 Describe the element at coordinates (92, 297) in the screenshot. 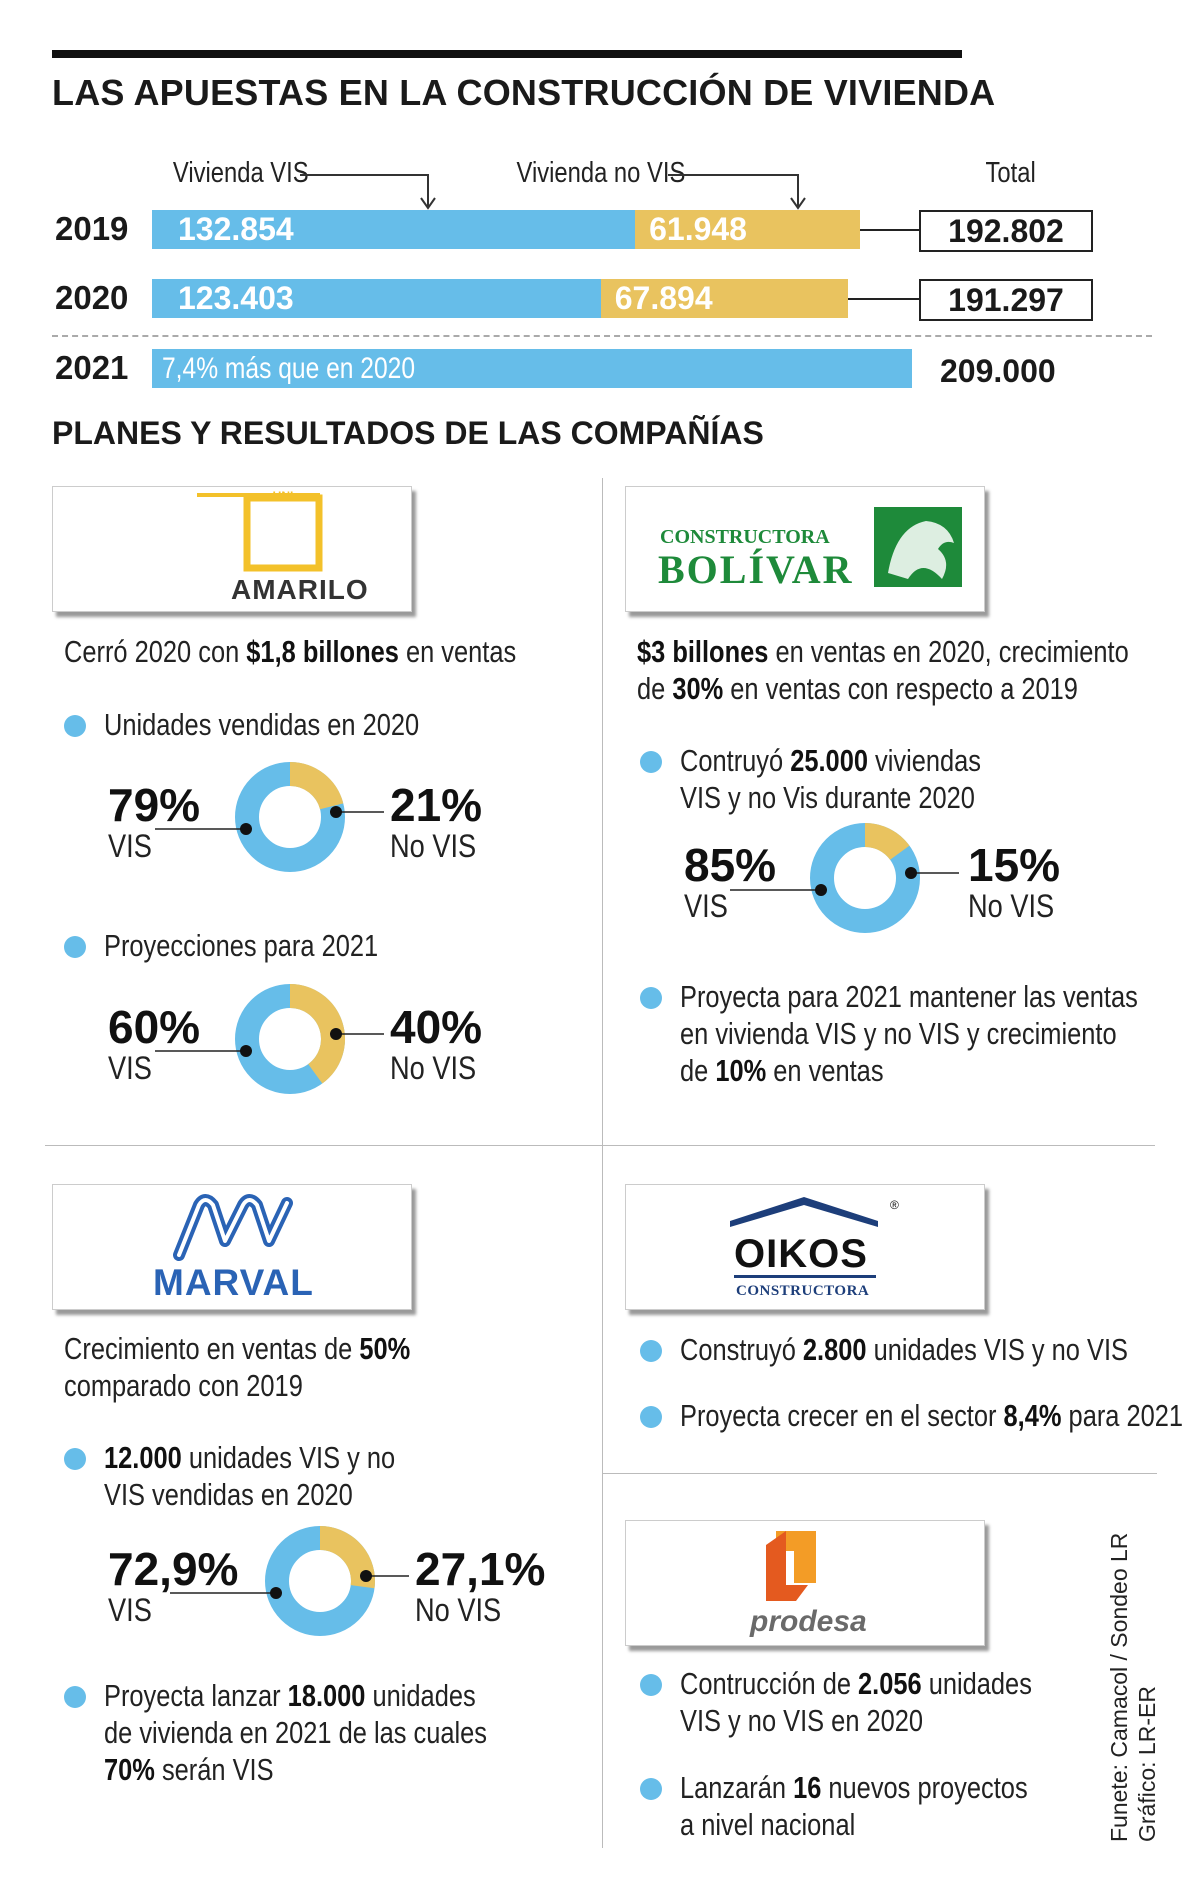

I see `year-label-2020: 2020` at that location.